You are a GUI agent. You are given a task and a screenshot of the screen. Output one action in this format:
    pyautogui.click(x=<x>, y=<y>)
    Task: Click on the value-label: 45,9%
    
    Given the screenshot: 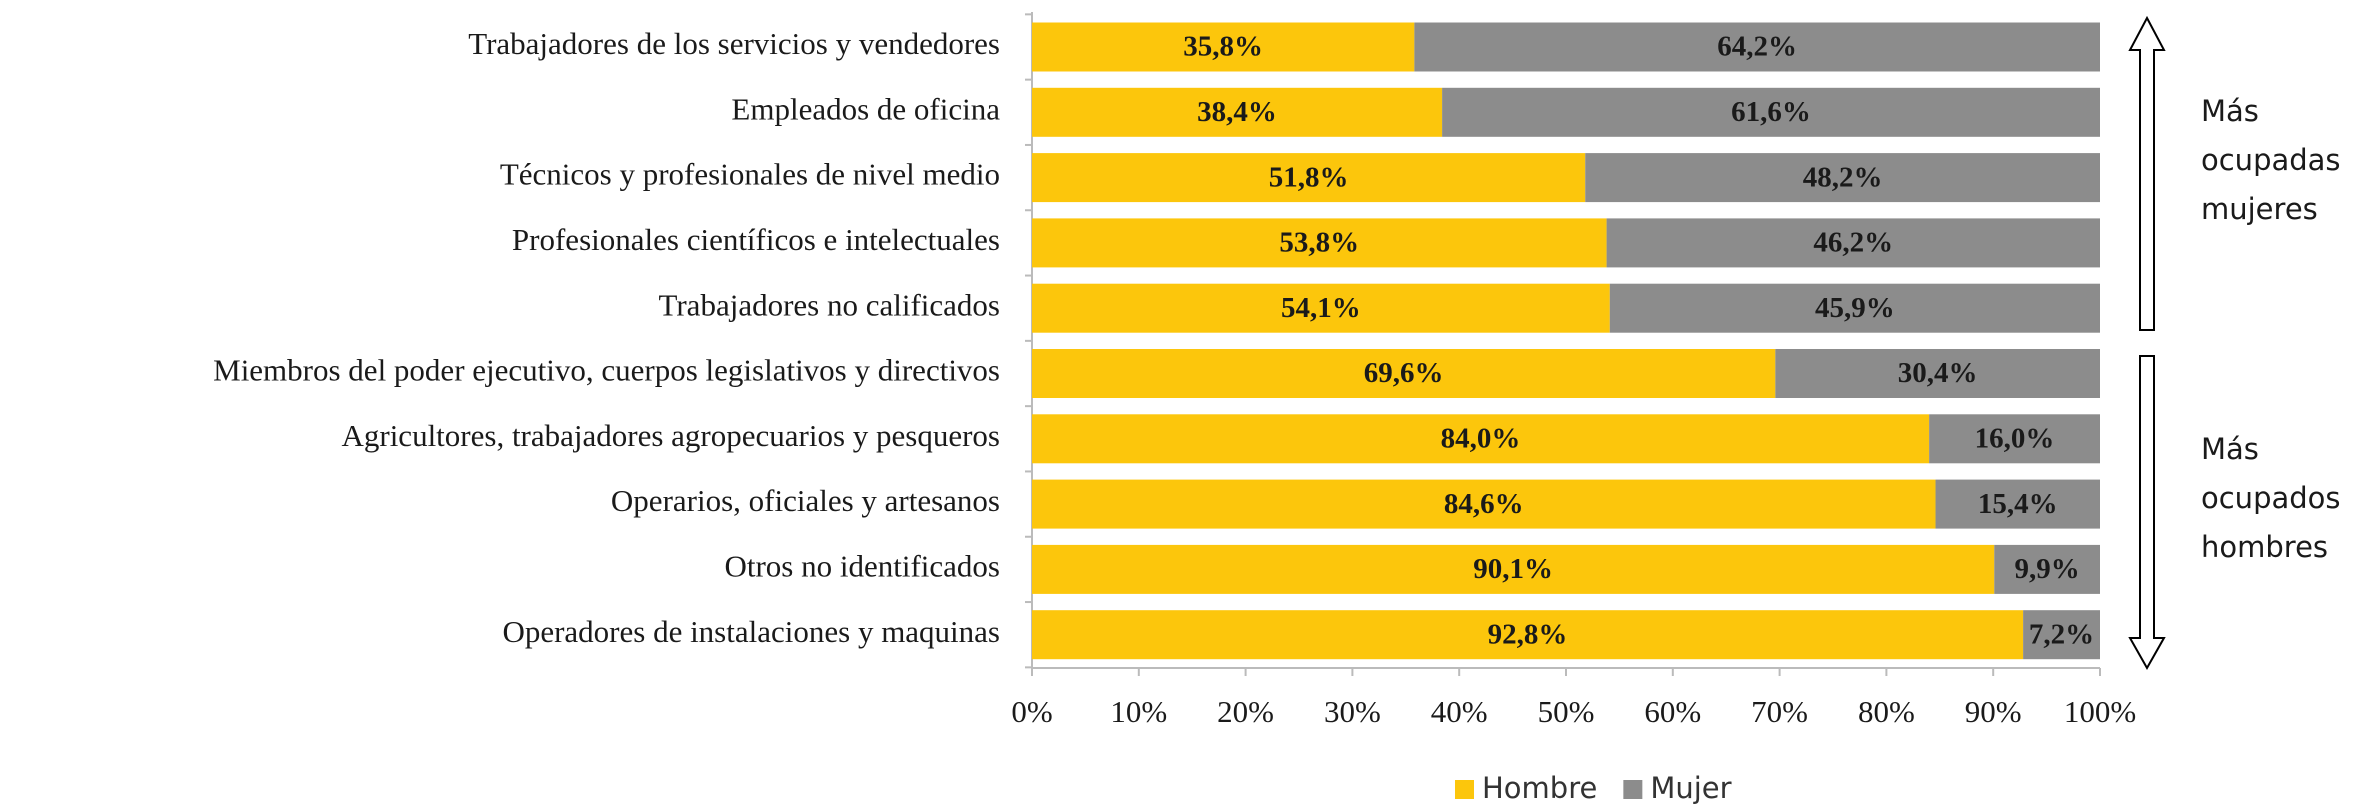 What is the action you would take?
    pyautogui.click(x=1855, y=308)
    